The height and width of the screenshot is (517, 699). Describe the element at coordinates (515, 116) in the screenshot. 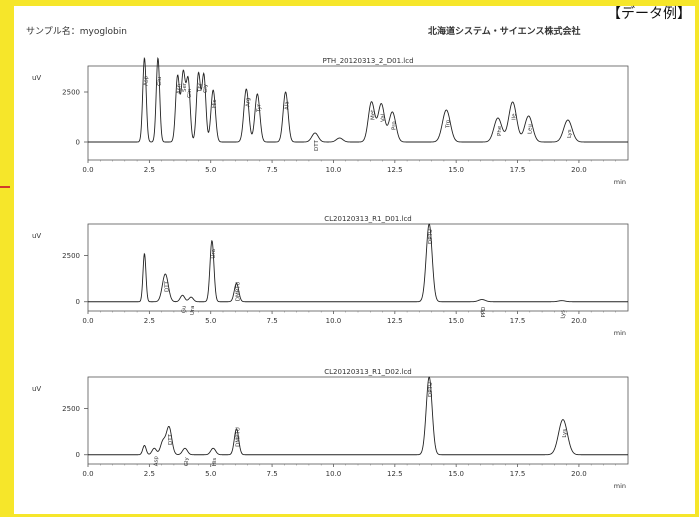

I see `peak-label: Ile` at that location.